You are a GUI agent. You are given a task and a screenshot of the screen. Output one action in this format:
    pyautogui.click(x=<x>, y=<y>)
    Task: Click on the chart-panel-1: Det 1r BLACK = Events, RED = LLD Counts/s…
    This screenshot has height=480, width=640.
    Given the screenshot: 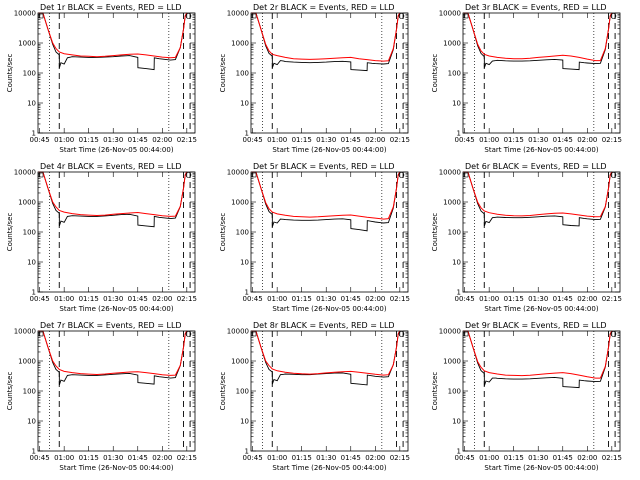 What is the action you would take?
    pyautogui.click(x=101, y=78)
    